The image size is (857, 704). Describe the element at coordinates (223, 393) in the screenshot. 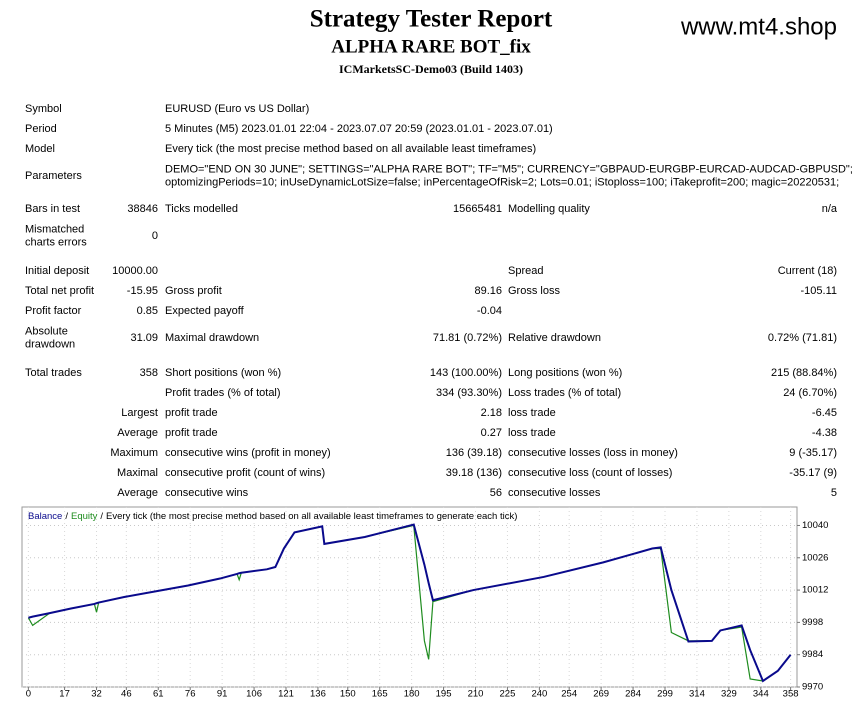

I see `cell-text: Profit trades (% of total)` at that location.